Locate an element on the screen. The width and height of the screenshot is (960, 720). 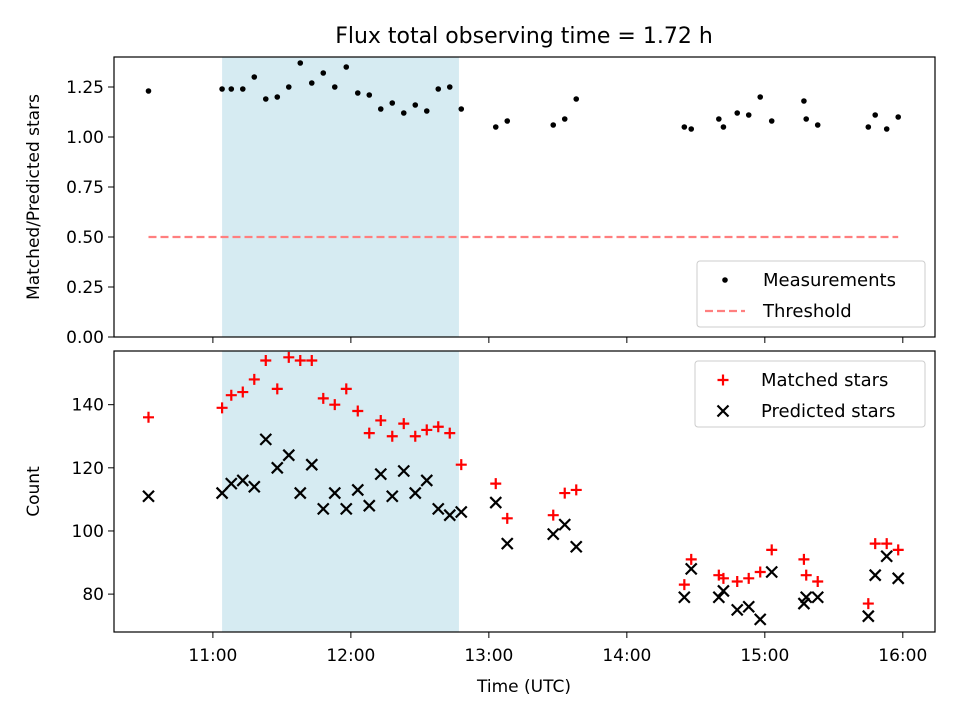
y-axis-label: Matched/Predicted stars is located at coordinates (34, 197).